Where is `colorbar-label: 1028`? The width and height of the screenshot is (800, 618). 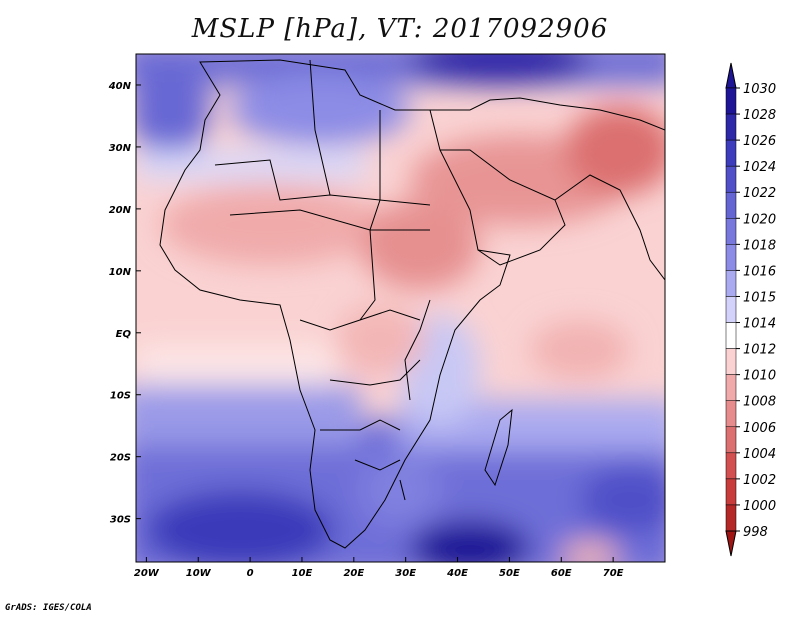
colorbar-label: 1028 is located at coordinates (759, 115).